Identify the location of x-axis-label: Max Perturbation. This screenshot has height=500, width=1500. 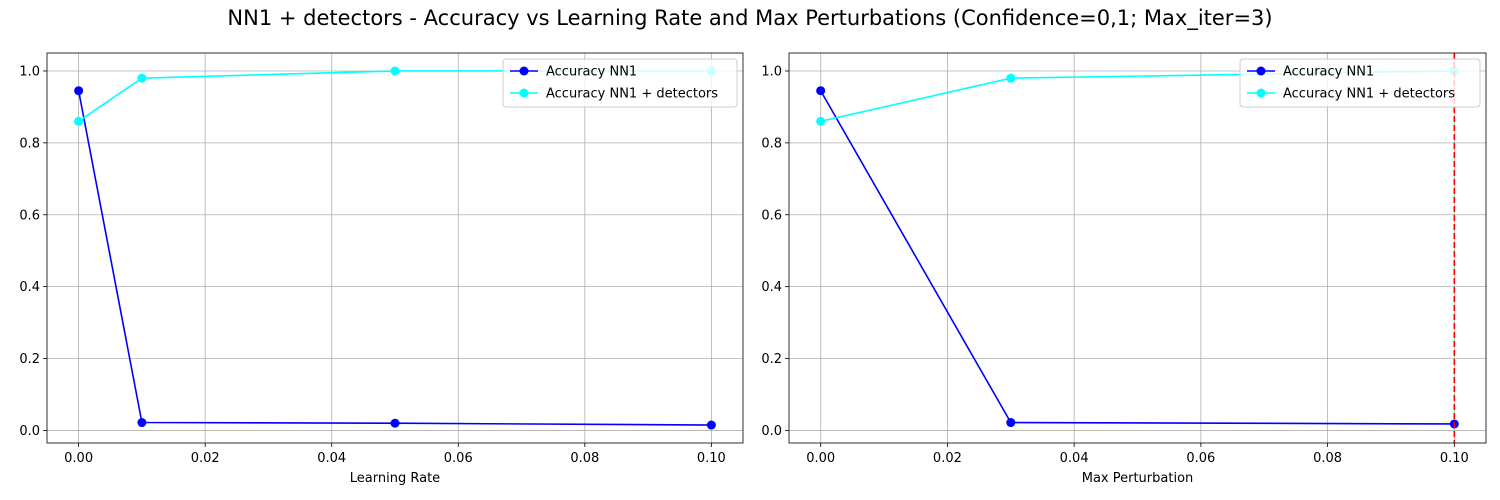
(1138, 478).